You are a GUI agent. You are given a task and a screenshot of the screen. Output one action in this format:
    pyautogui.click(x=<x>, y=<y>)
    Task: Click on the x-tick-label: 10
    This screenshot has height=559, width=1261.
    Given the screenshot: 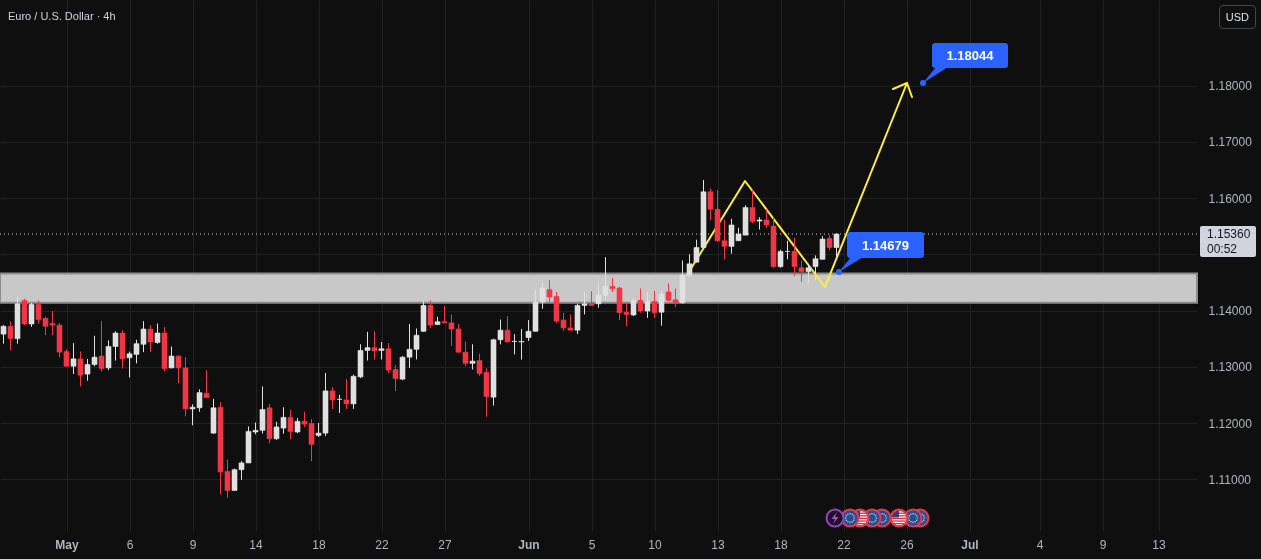 What is the action you would take?
    pyautogui.click(x=655, y=544)
    